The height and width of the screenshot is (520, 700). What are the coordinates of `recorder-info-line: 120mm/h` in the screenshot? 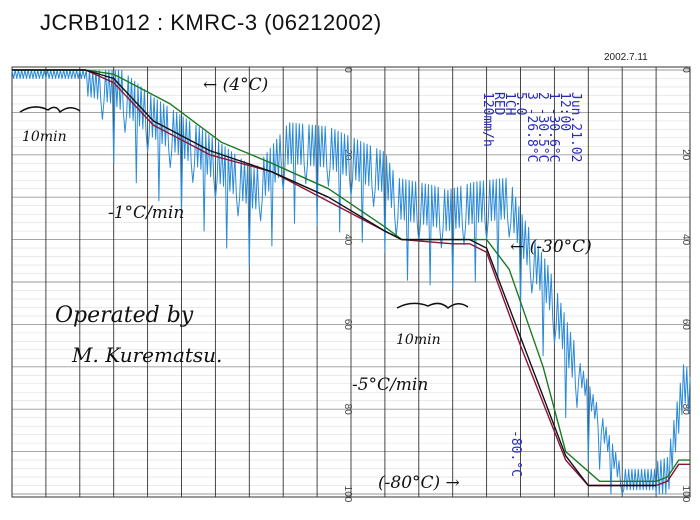 It's located at (487, 119).